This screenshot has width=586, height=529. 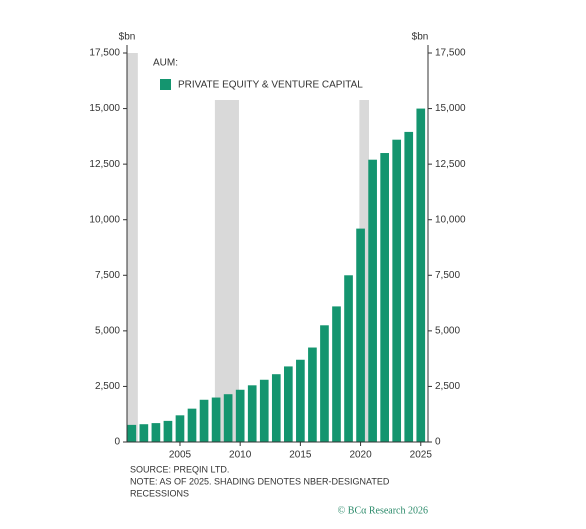 What do you see at coordinates (240, 455) in the screenshot?
I see `x-tick-label: 2010` at bounding box center [240, 455].